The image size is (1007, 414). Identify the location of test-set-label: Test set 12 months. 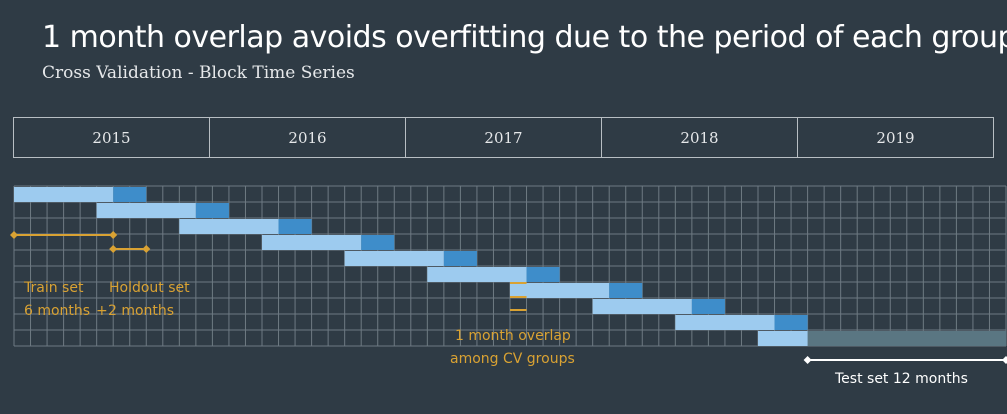
(901, 379).